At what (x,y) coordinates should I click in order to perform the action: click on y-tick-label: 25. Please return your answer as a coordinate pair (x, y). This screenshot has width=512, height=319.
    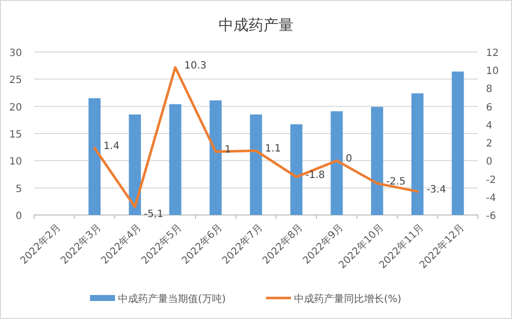
    Looking at the image, I should click on (15, 80).